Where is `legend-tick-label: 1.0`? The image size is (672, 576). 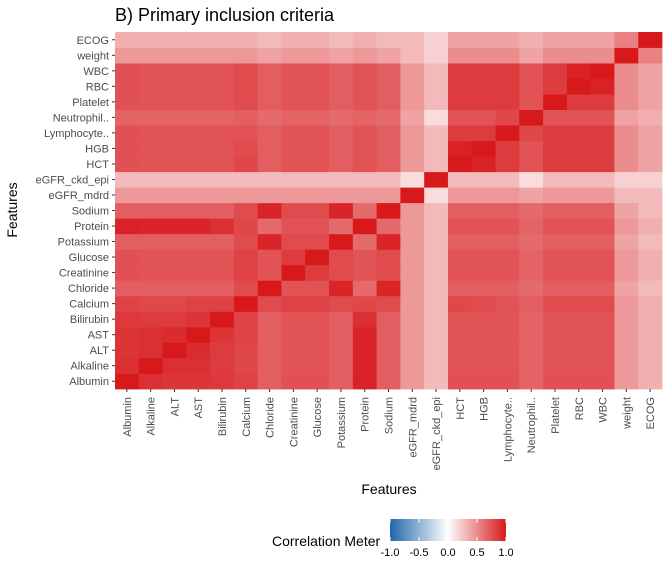 legend-tick-label: 1.0 is located at coordinates (505, 553).